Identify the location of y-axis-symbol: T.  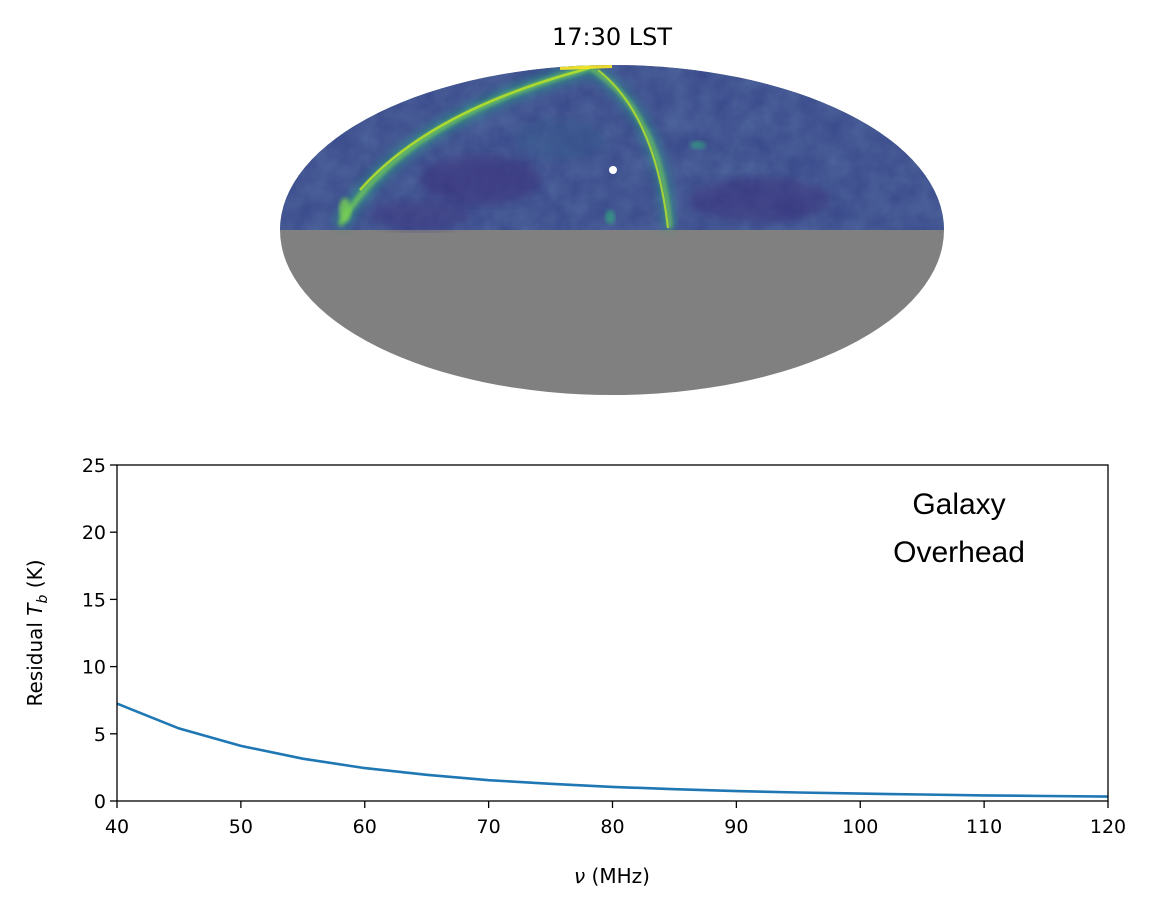
(35, 609).